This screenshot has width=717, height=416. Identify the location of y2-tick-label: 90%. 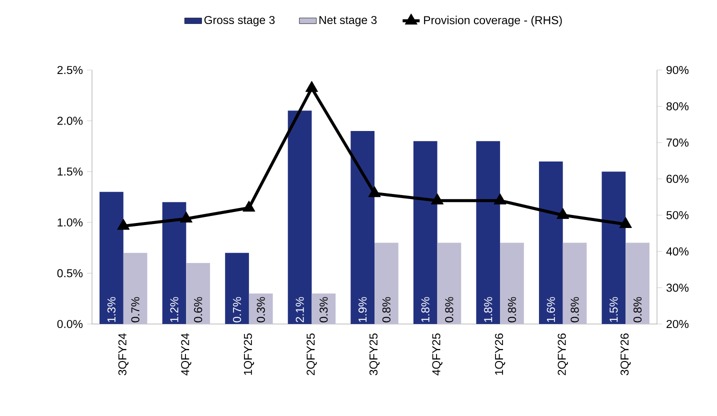
(677, 70).